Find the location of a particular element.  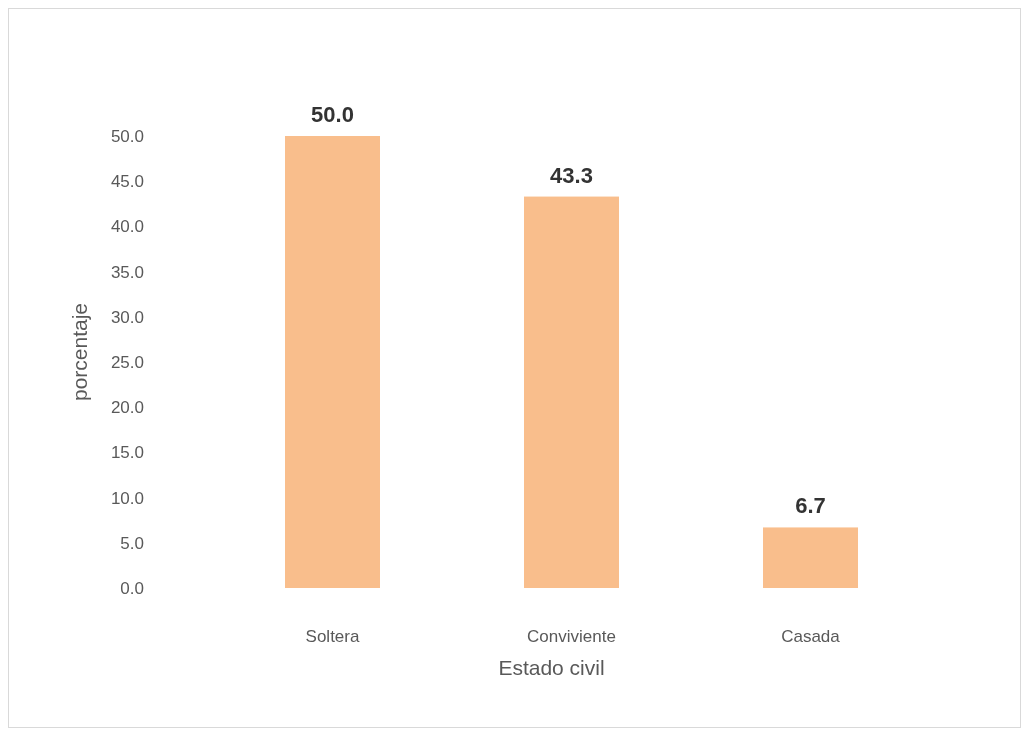

y-axis-title: porcentaje is located at coordinates (80, 352).